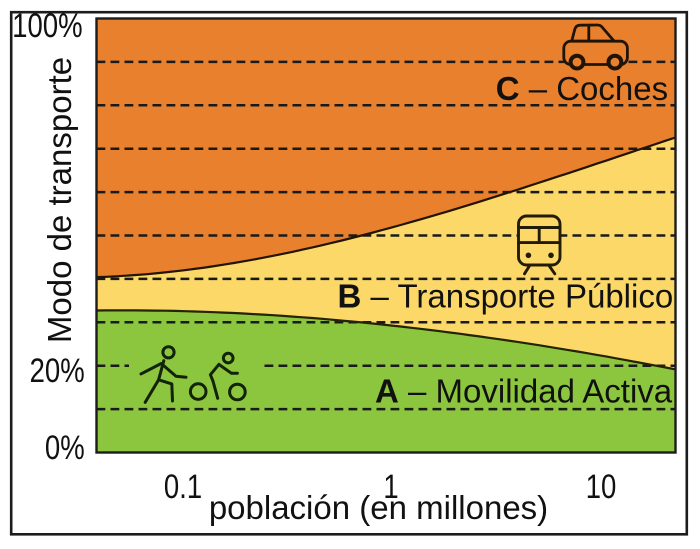 Image resolution: width=700 pixels, height=549 pixels. What do you see at coordinates (582, 88) in the screenshot?
I see `svg-text: C – Coches` at bounding box center [582, 88].